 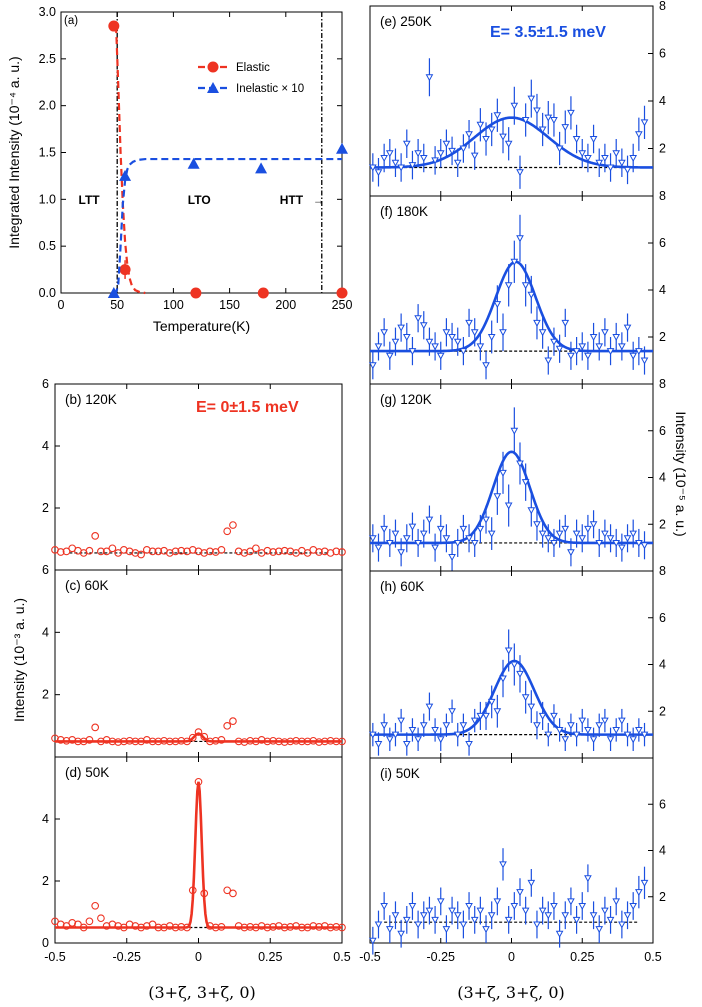 What do you see at coordinates (662, 196) in the screenshot?
I see `y-tick-label: 8` at bounding box center [662, 196].